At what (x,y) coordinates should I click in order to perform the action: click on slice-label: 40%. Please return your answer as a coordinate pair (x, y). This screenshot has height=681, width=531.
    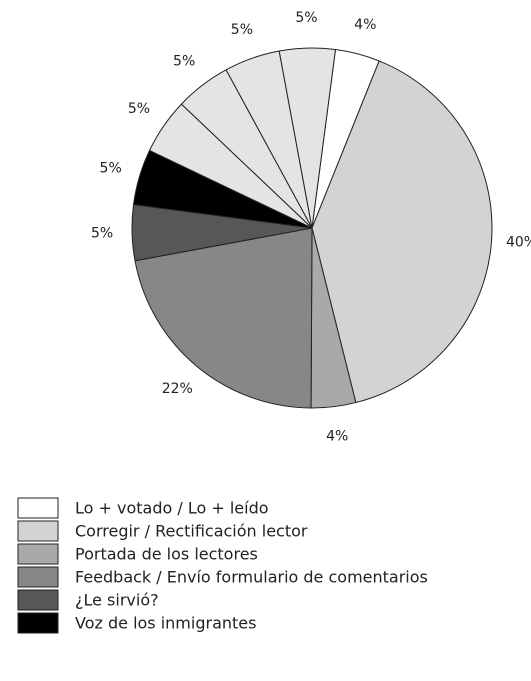
    Looking at the image, I should click on (518, 242).